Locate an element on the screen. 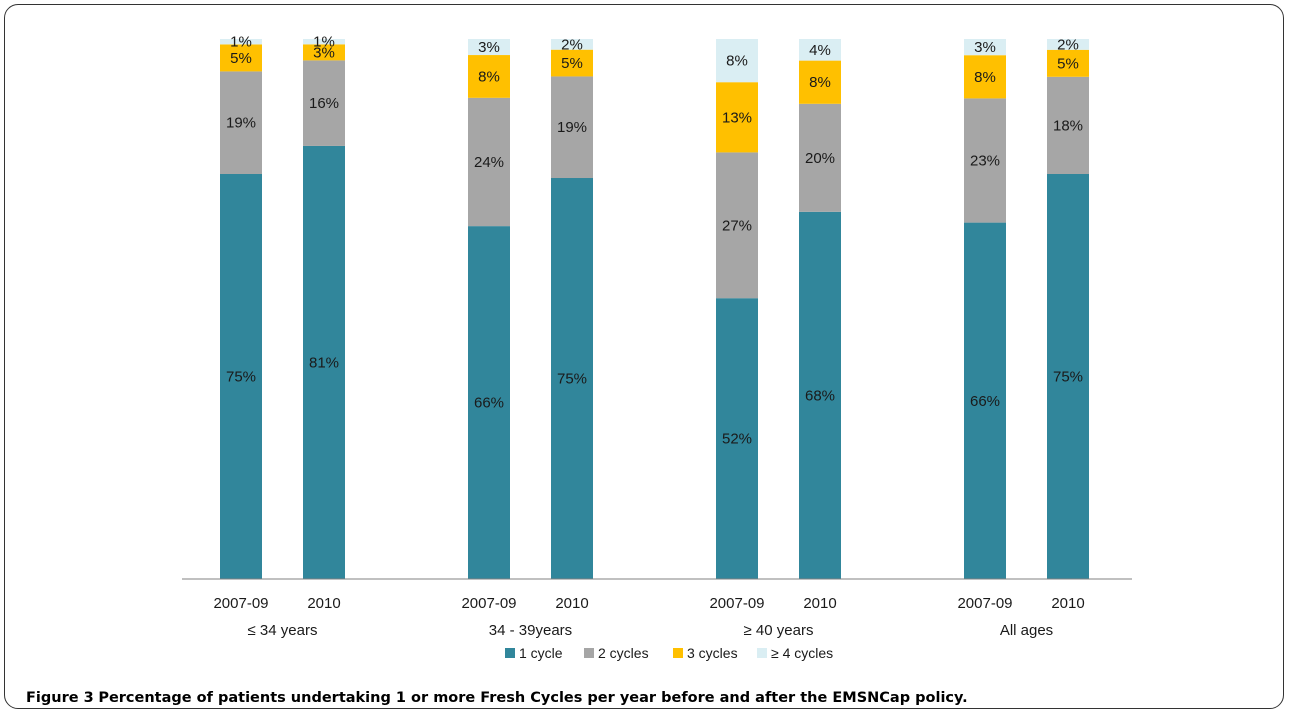 The image size is (1290, 715). data-label: 13% is located at coordinates (737, 117).